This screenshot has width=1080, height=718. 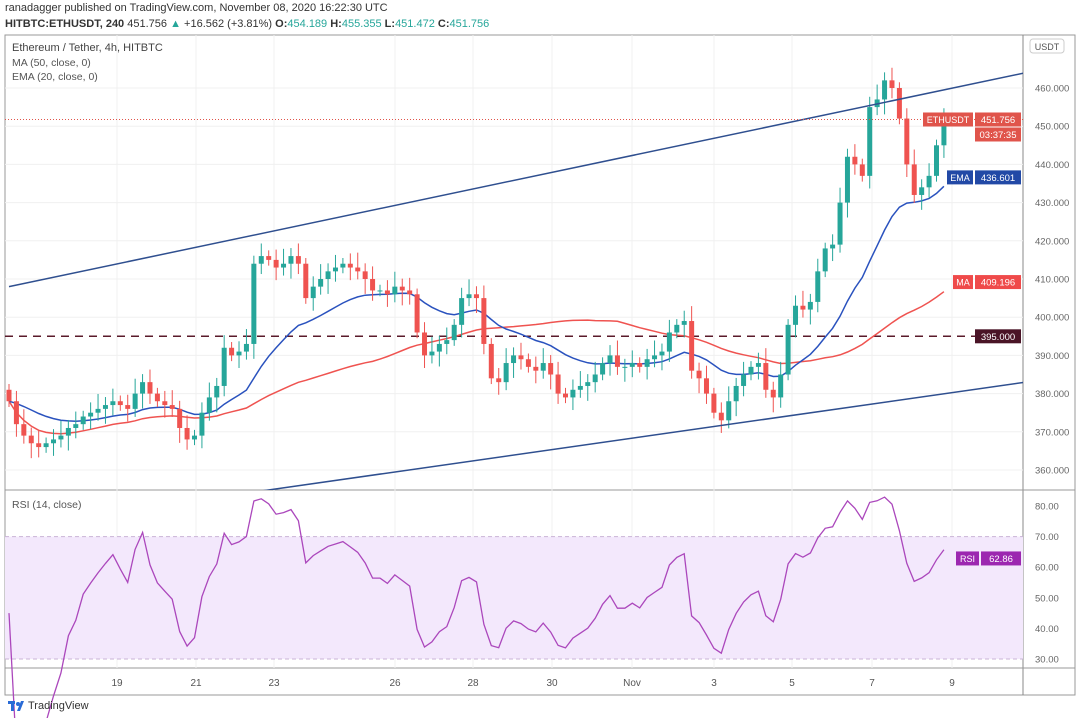 I want to click on last-price: 451.756, so click(x=147, y=24).